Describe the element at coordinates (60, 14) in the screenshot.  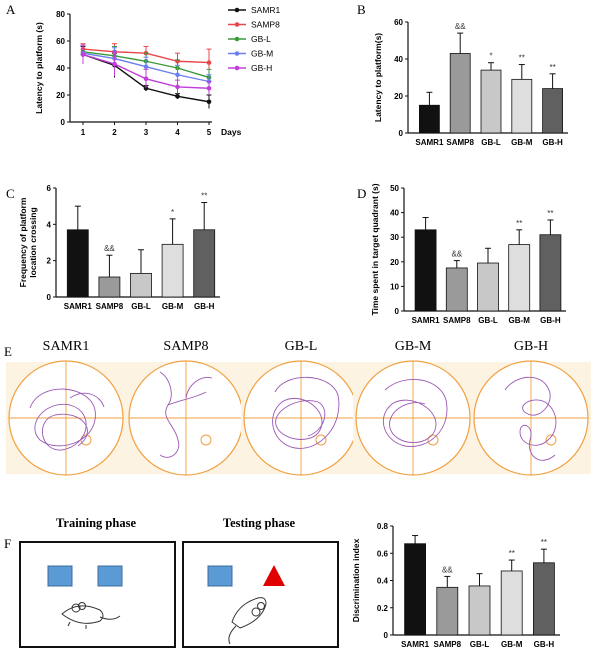
I see `y-tick-label: 80` at that location.